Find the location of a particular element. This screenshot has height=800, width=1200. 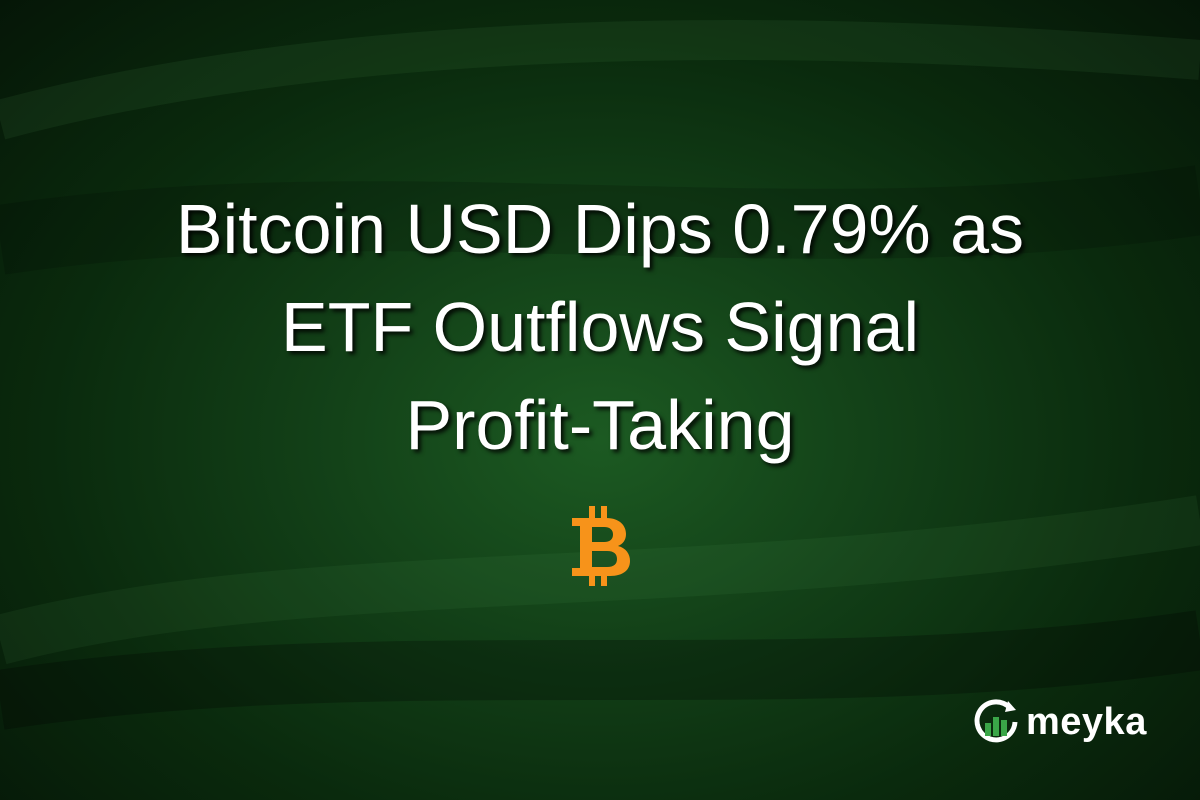

meyka-logo-icon is located at coordinates (996, 721).